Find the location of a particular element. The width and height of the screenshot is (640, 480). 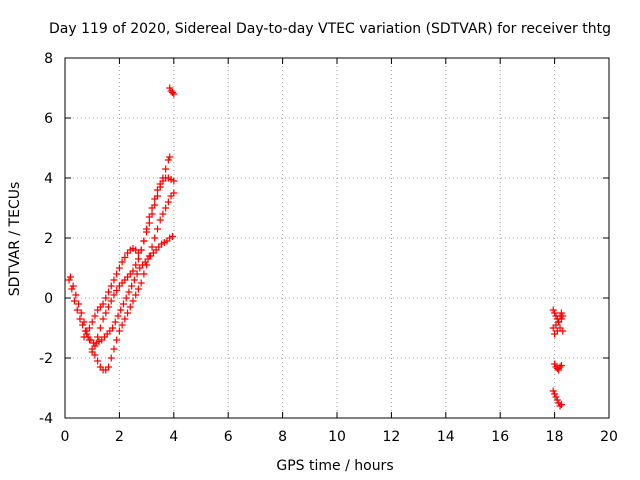

x-tick-label: 4 is located at coordinates (173, 437).